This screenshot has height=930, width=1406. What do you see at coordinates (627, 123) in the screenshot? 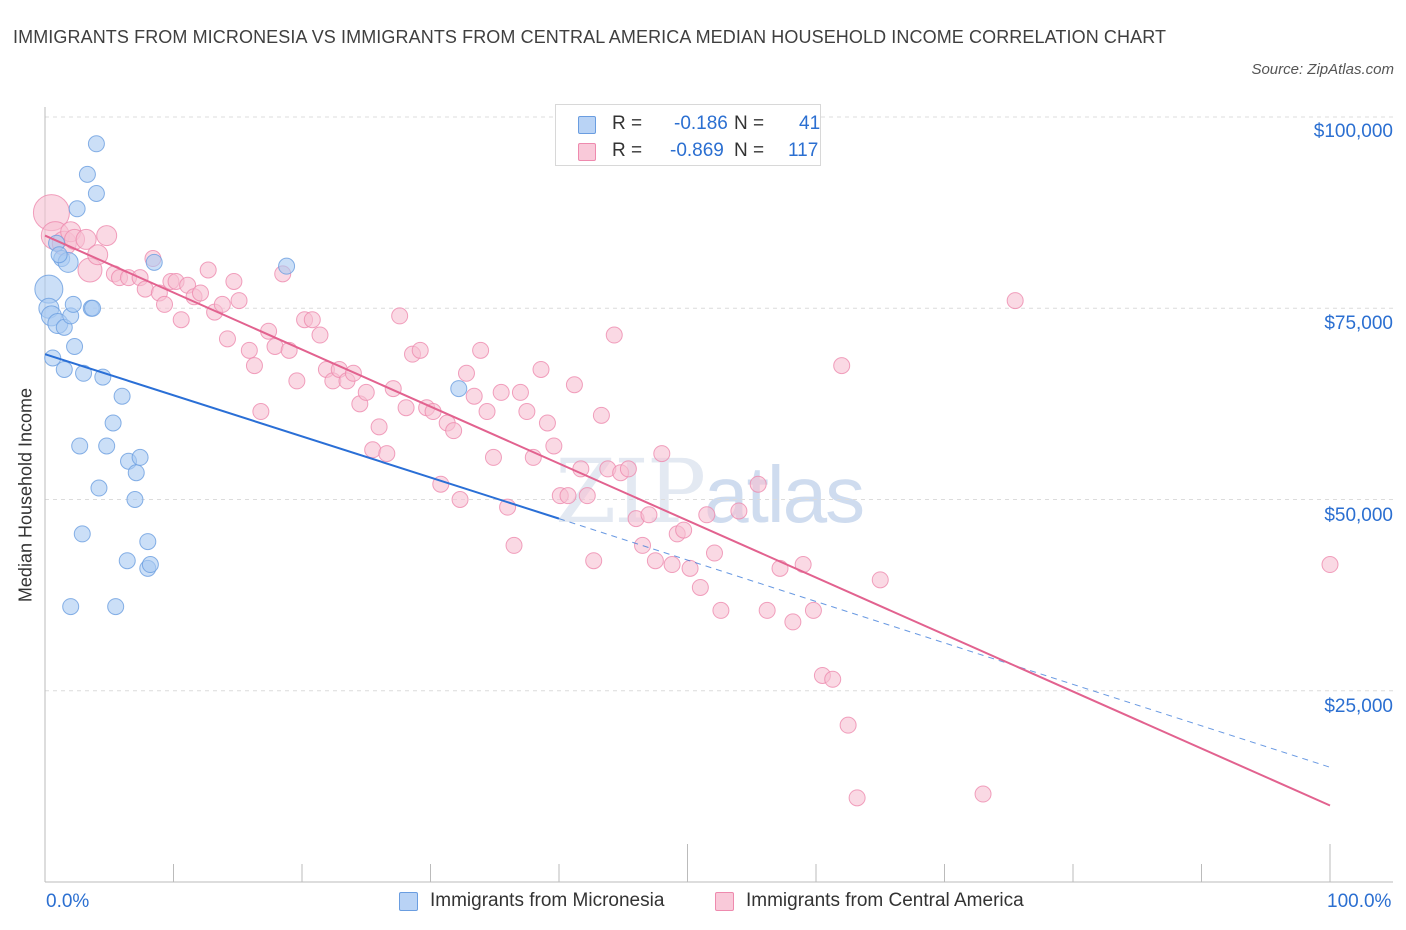
I see `legend-r-label: R =` at bounding box center [627, 123].